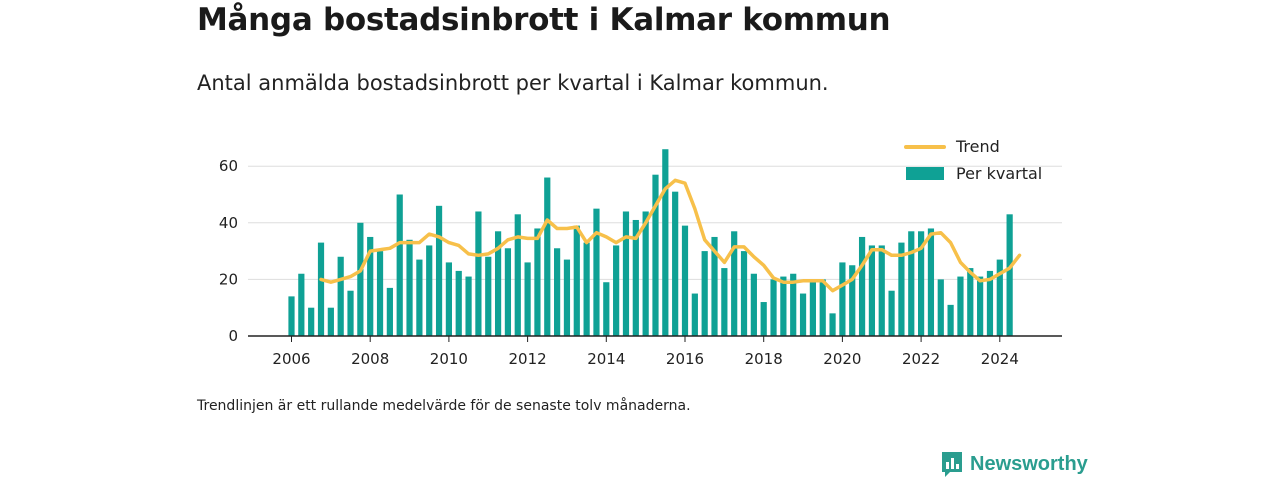 The height and width of the screenshot is (480, 1280). What do you see at coordinates (842, 359) in the screenshot?
I see `x-tick-label: 2020` at bounding box center [842, 359].